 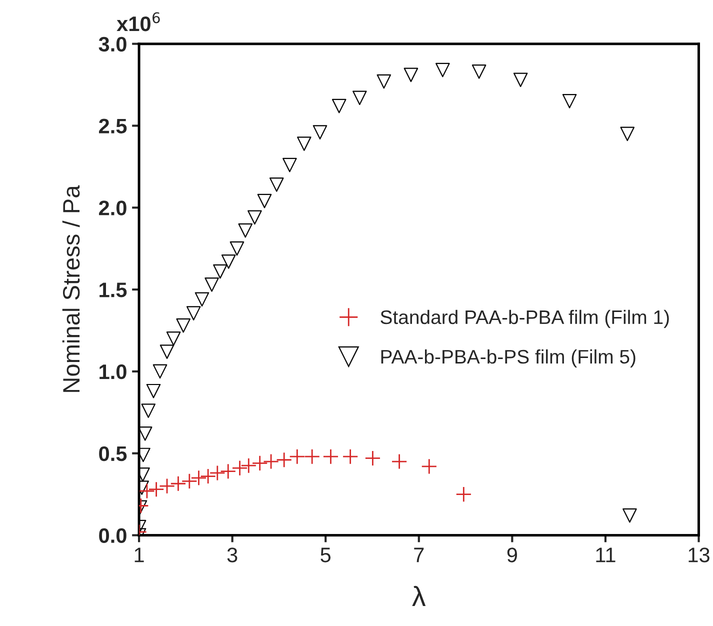 I want to click on y-tick-label: 0.5, so click(x=113, y=454).